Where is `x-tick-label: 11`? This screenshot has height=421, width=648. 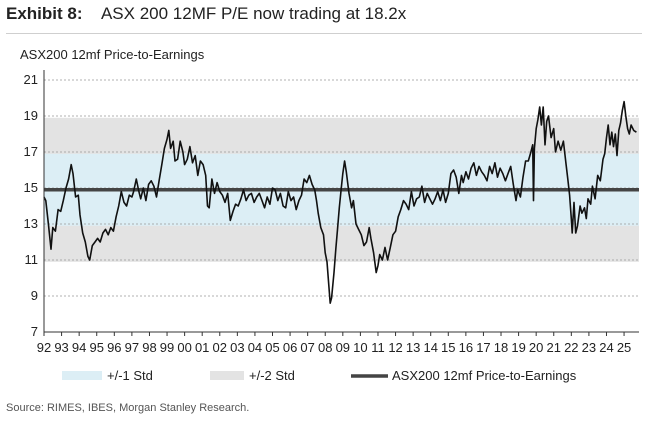 x-tick-label: 11 is located at coordinates (378, 347).